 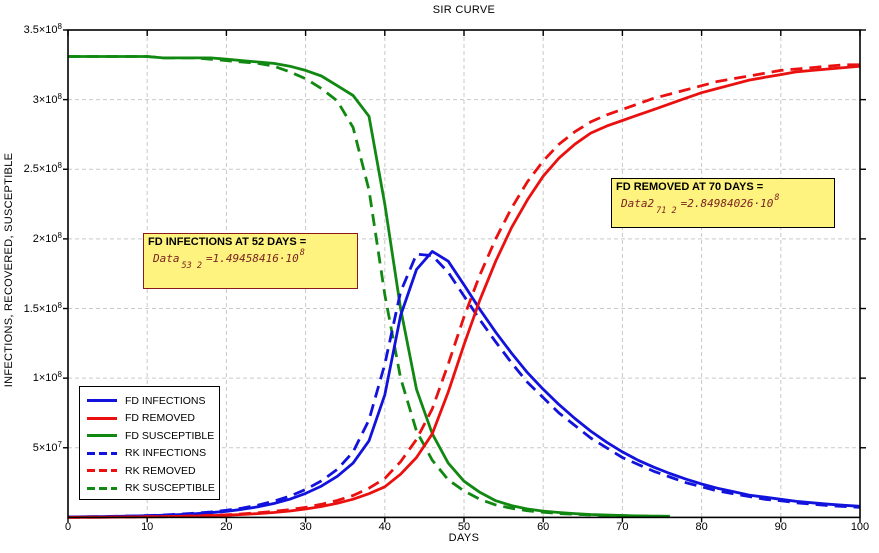 What do you see at coordinates (42, 168) in the screenshot?
I see `y-tick-label: 2.5×10⁸` at bounding box center [42, 168].